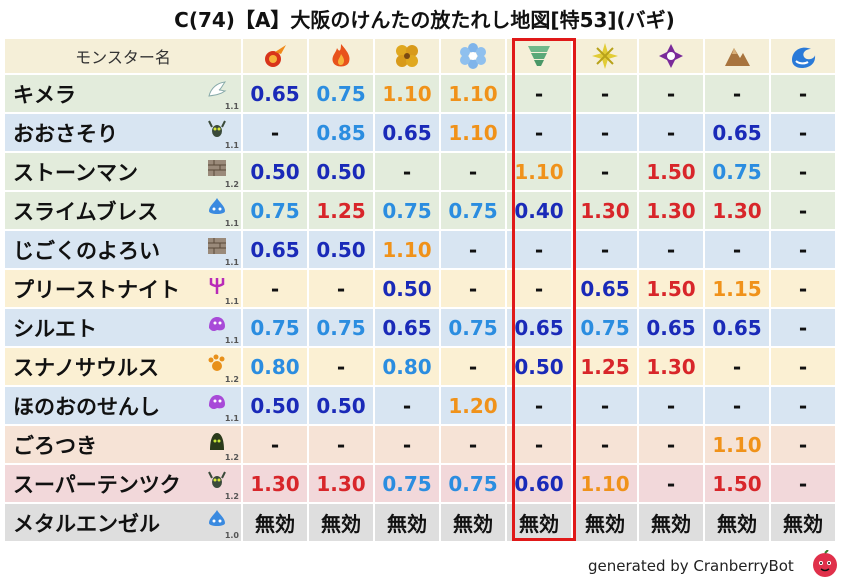  Describe the element at coordinates (420, 327) in the screenshot. I see `table-row: シルエト 1.1 0.75 0.75 0.65 0.75 0.65 0.75 0.65 0.65-` at that location.